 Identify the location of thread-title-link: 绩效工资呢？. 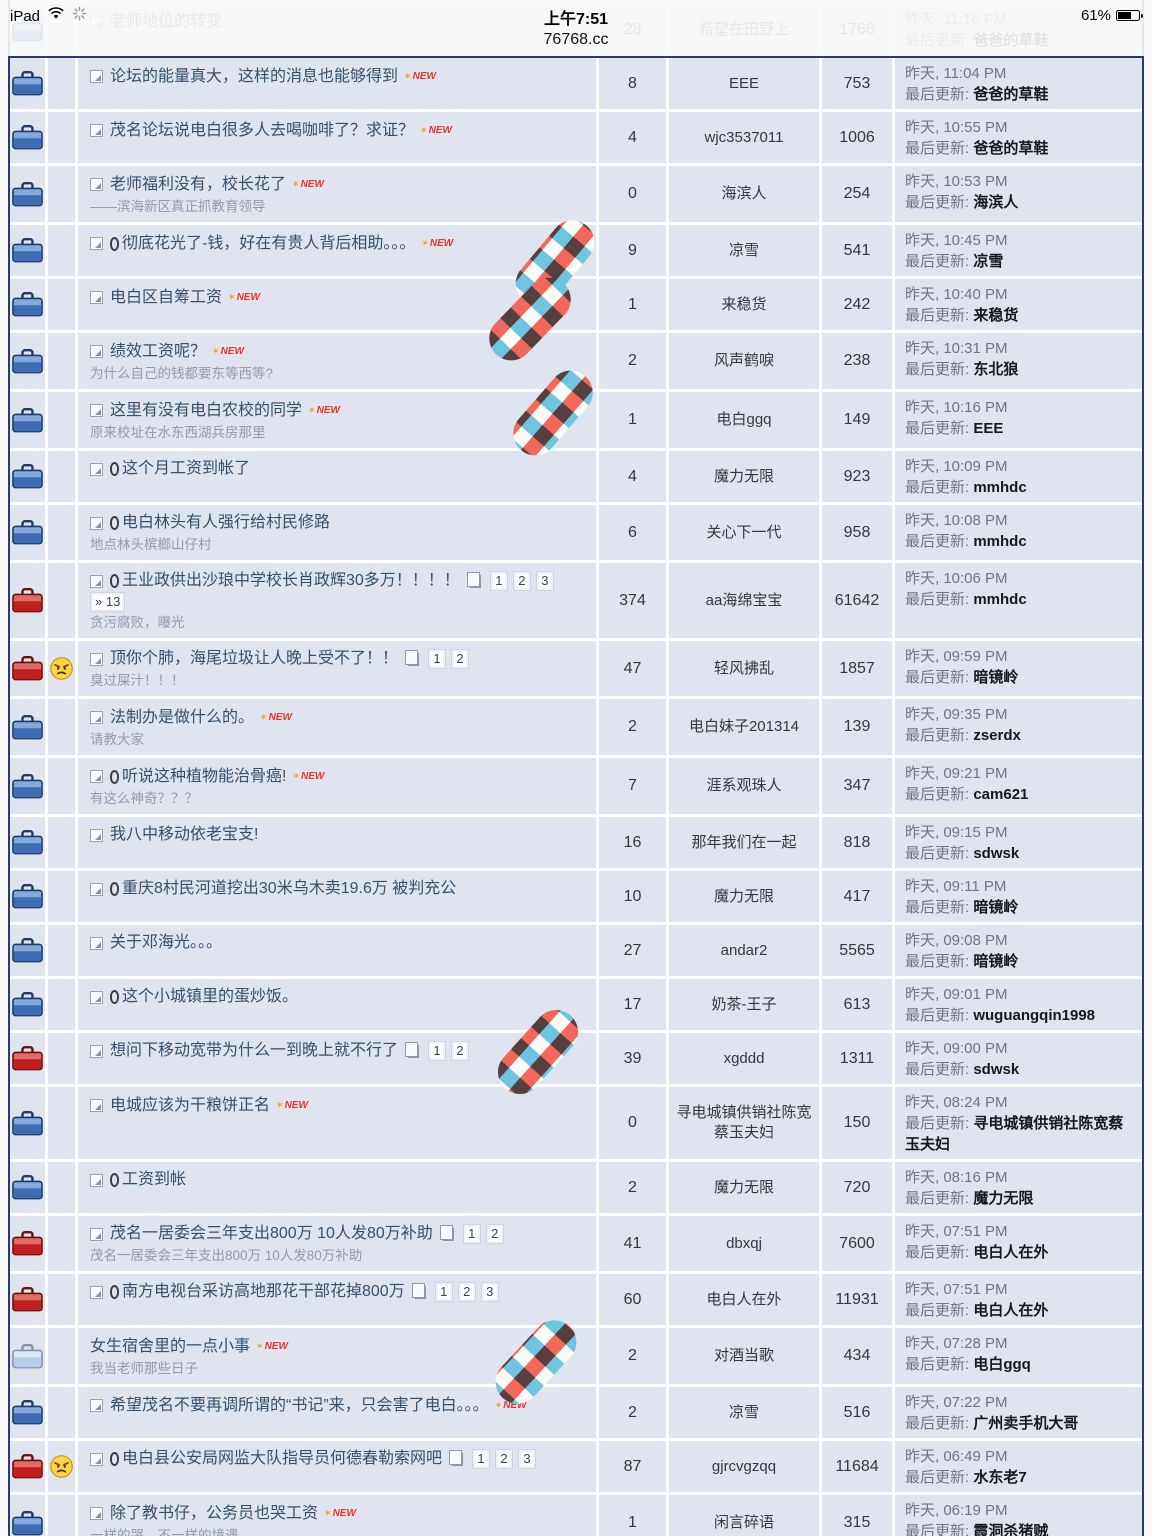
(158, 351).